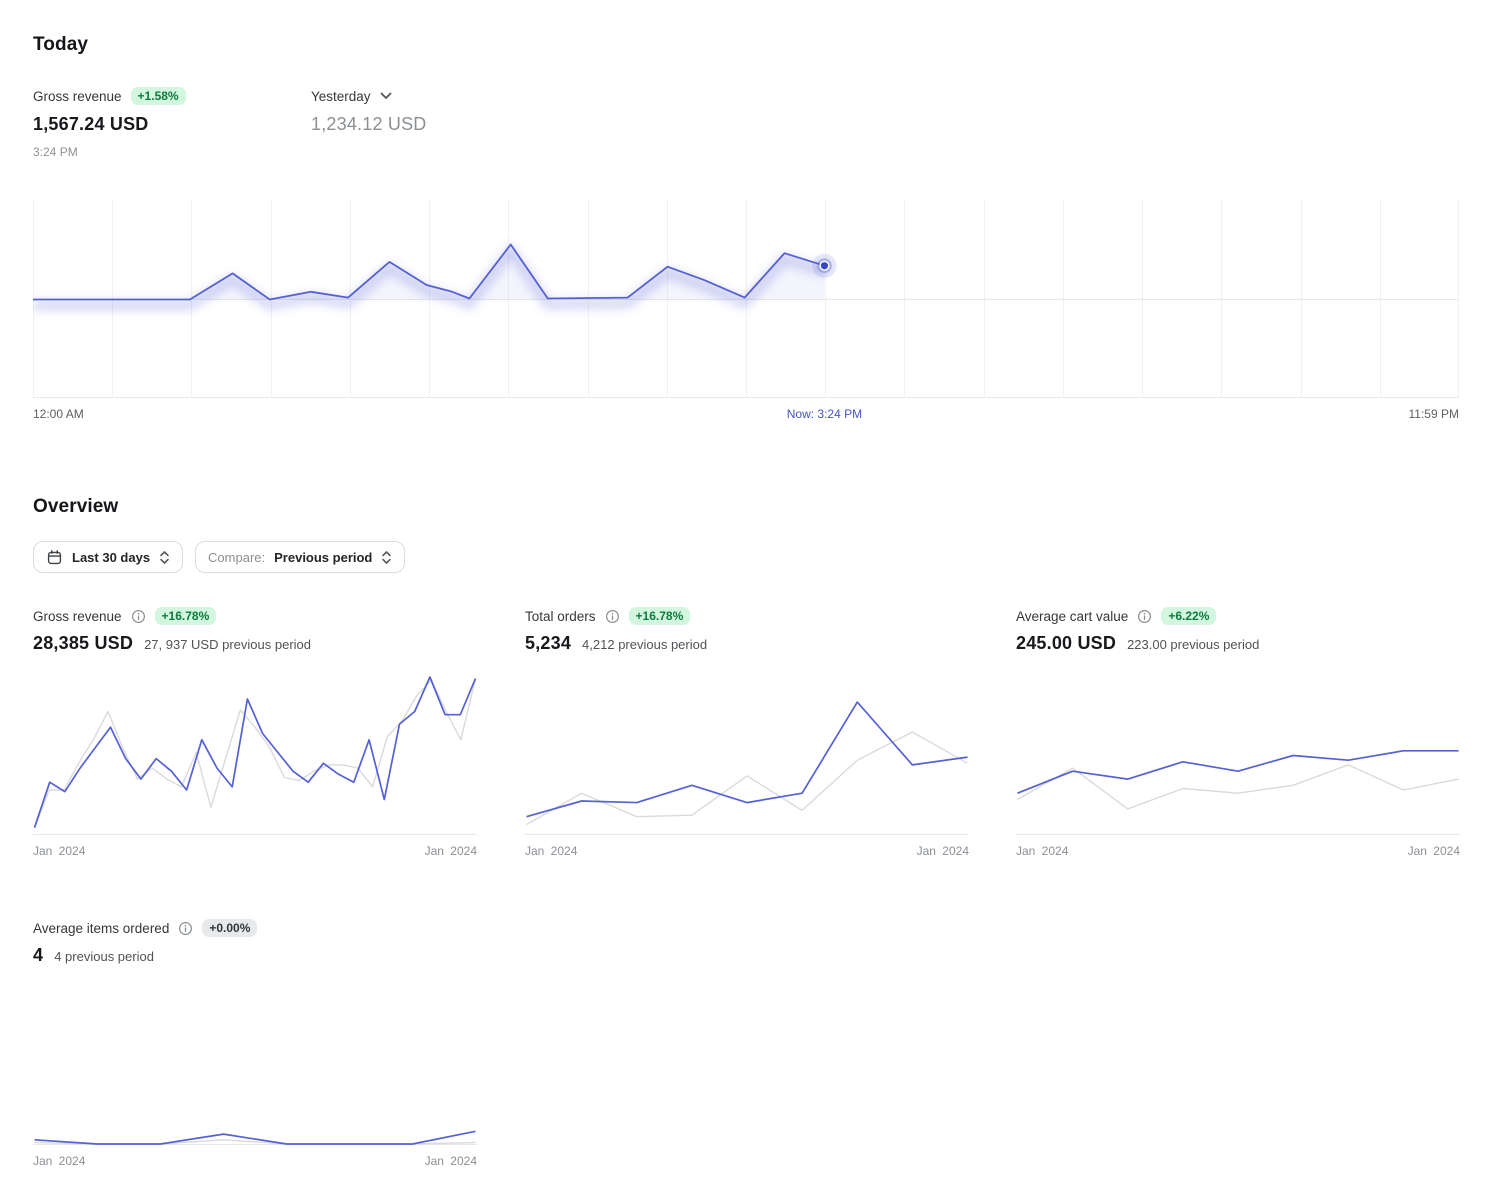  Describe the element at coordinates (1193, 644) in the screenshot. I see `card-previous-period: 223.00 previous period` at that location.